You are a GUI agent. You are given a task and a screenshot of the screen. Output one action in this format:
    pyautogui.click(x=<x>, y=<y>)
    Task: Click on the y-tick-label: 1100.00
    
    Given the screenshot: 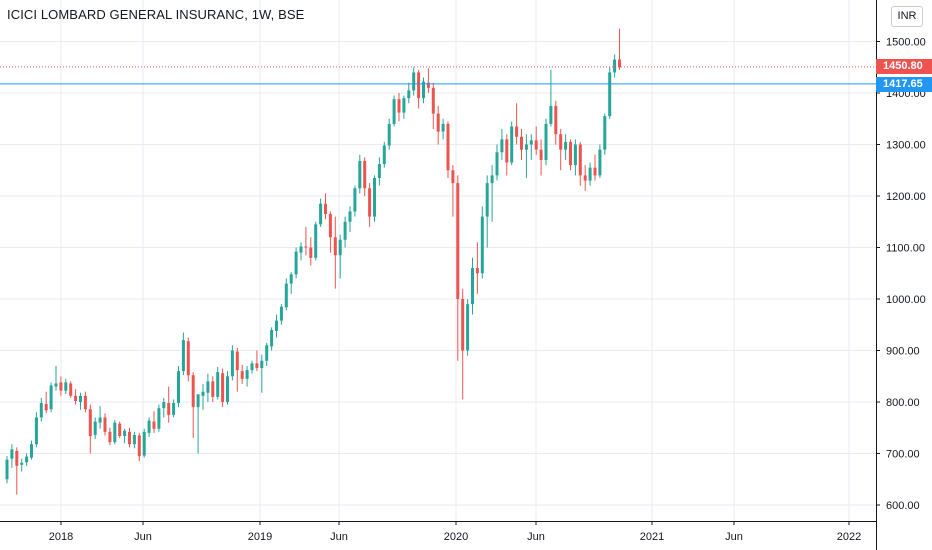 What is the action you would take?
    pyautogui.click(x=905, y=249)
    